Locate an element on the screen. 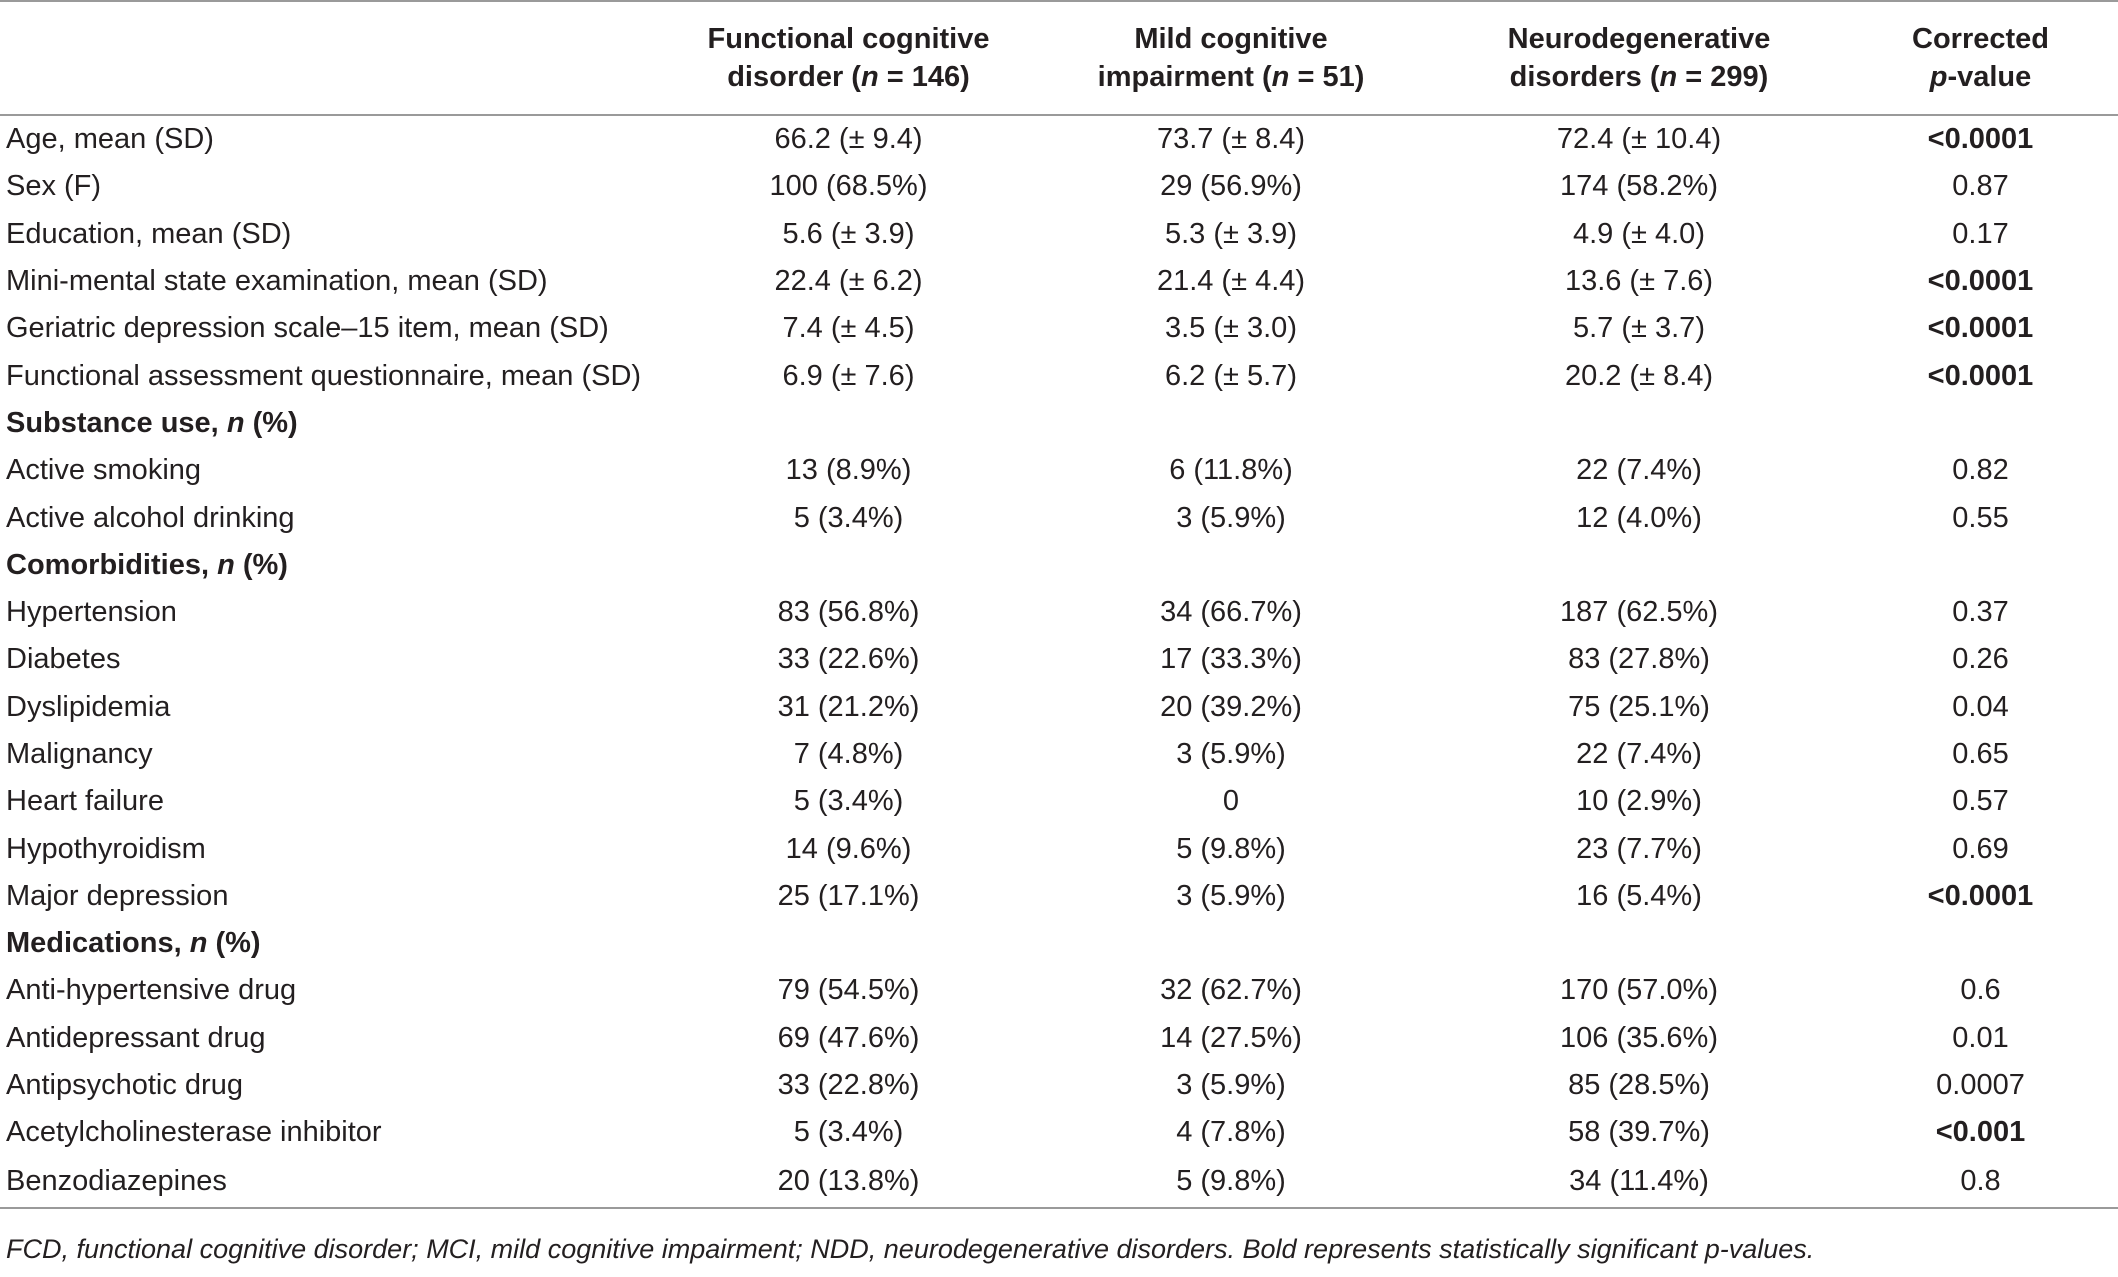 This screenshot has height=1277, width=2118. cell-ndd: 34 (11.4%) is located at coordinates (1639, 1182).